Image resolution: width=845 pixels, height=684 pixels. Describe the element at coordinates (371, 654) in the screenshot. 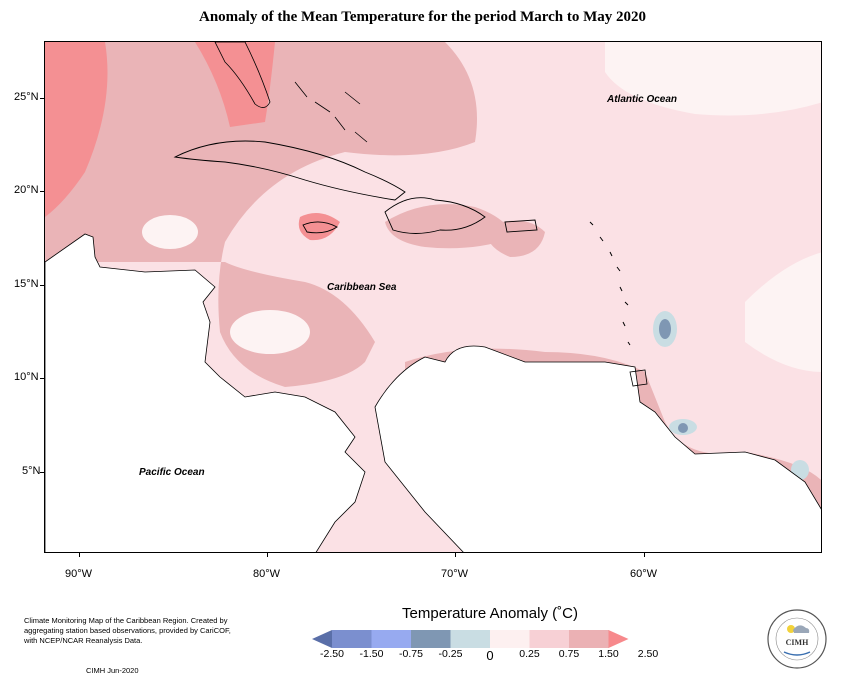

I see `colorbar-tick-label: -1.50` at that location.